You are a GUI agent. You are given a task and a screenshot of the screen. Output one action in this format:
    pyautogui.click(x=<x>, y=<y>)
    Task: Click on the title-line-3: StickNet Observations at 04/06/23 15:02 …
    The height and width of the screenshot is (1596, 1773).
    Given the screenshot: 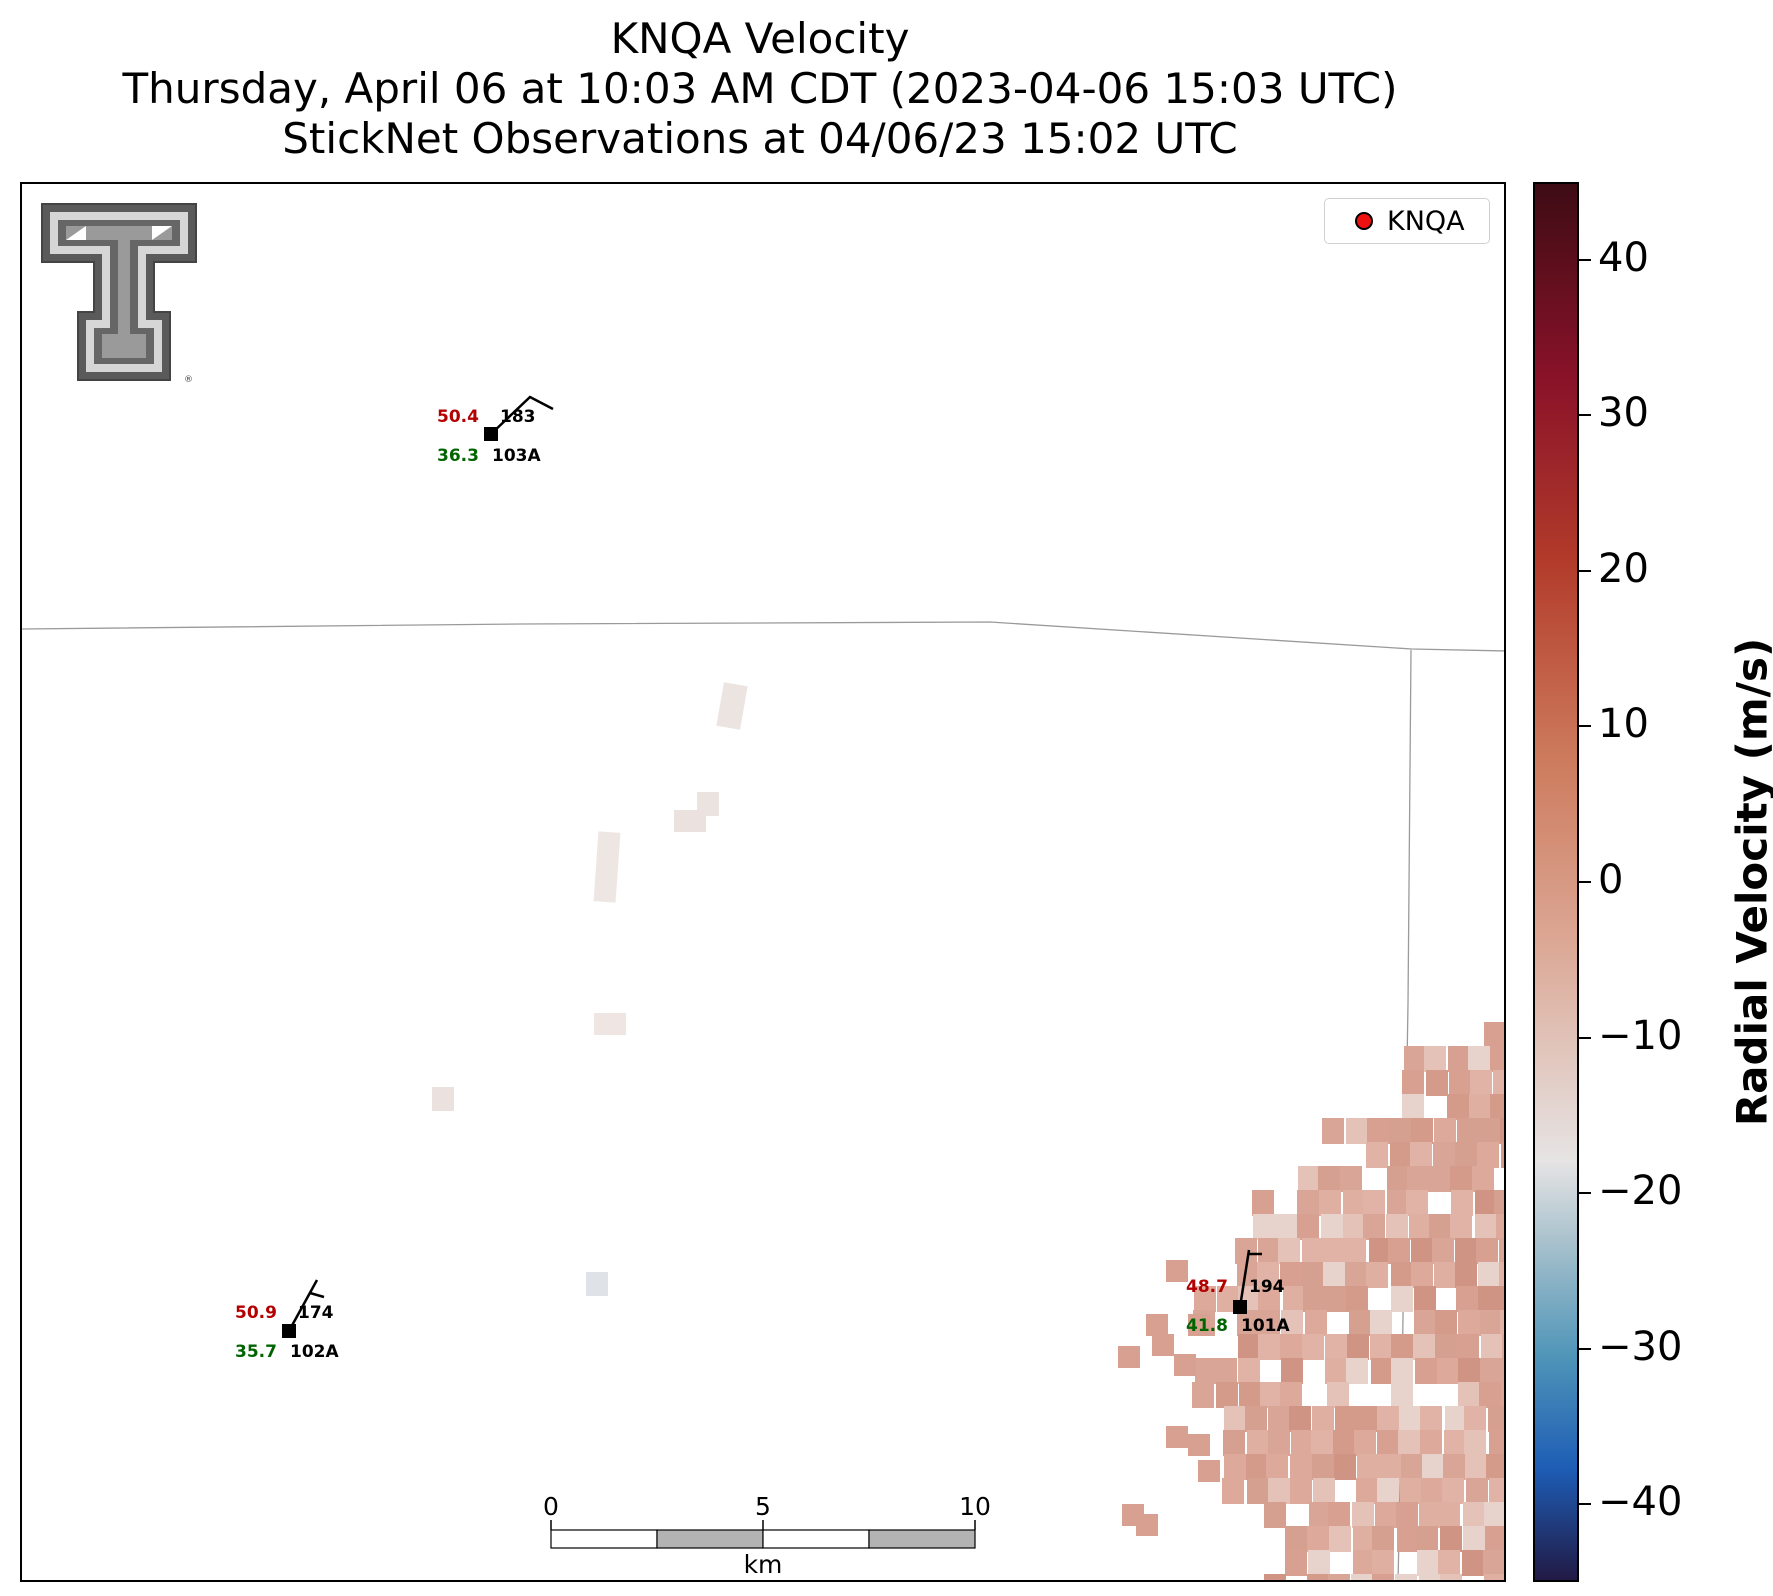 What is the action you would take?
    pyautogui.click(x=760, y=138)
    